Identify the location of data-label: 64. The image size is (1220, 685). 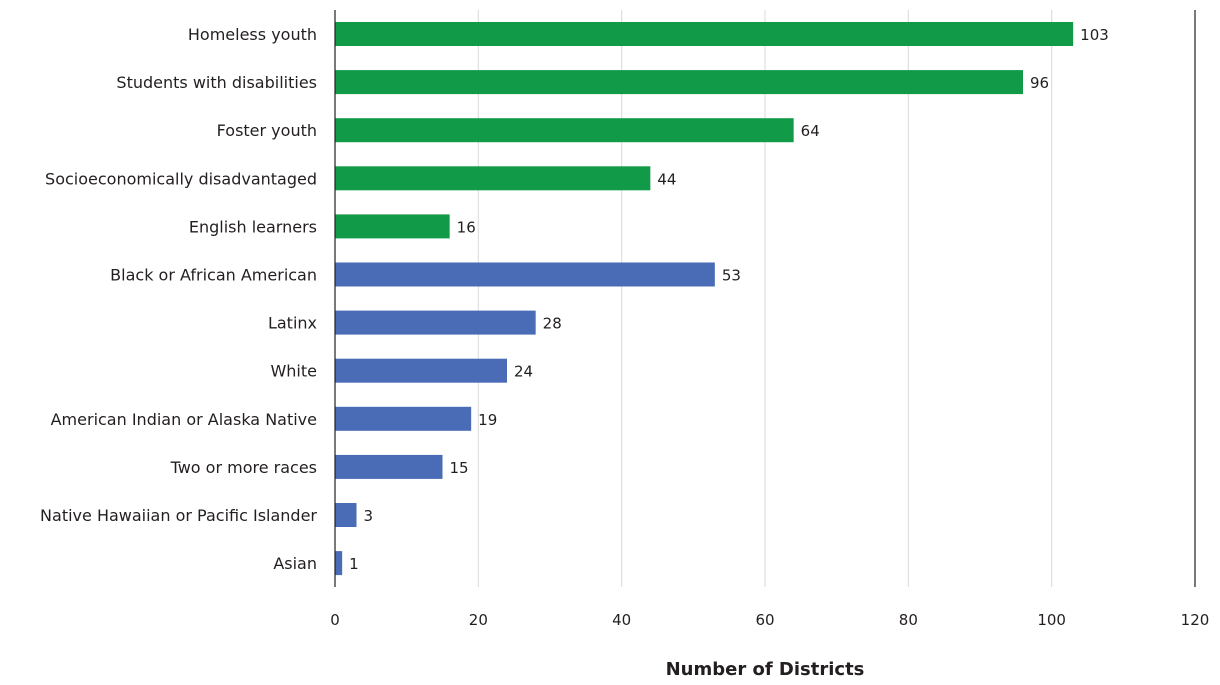
(810, 131).